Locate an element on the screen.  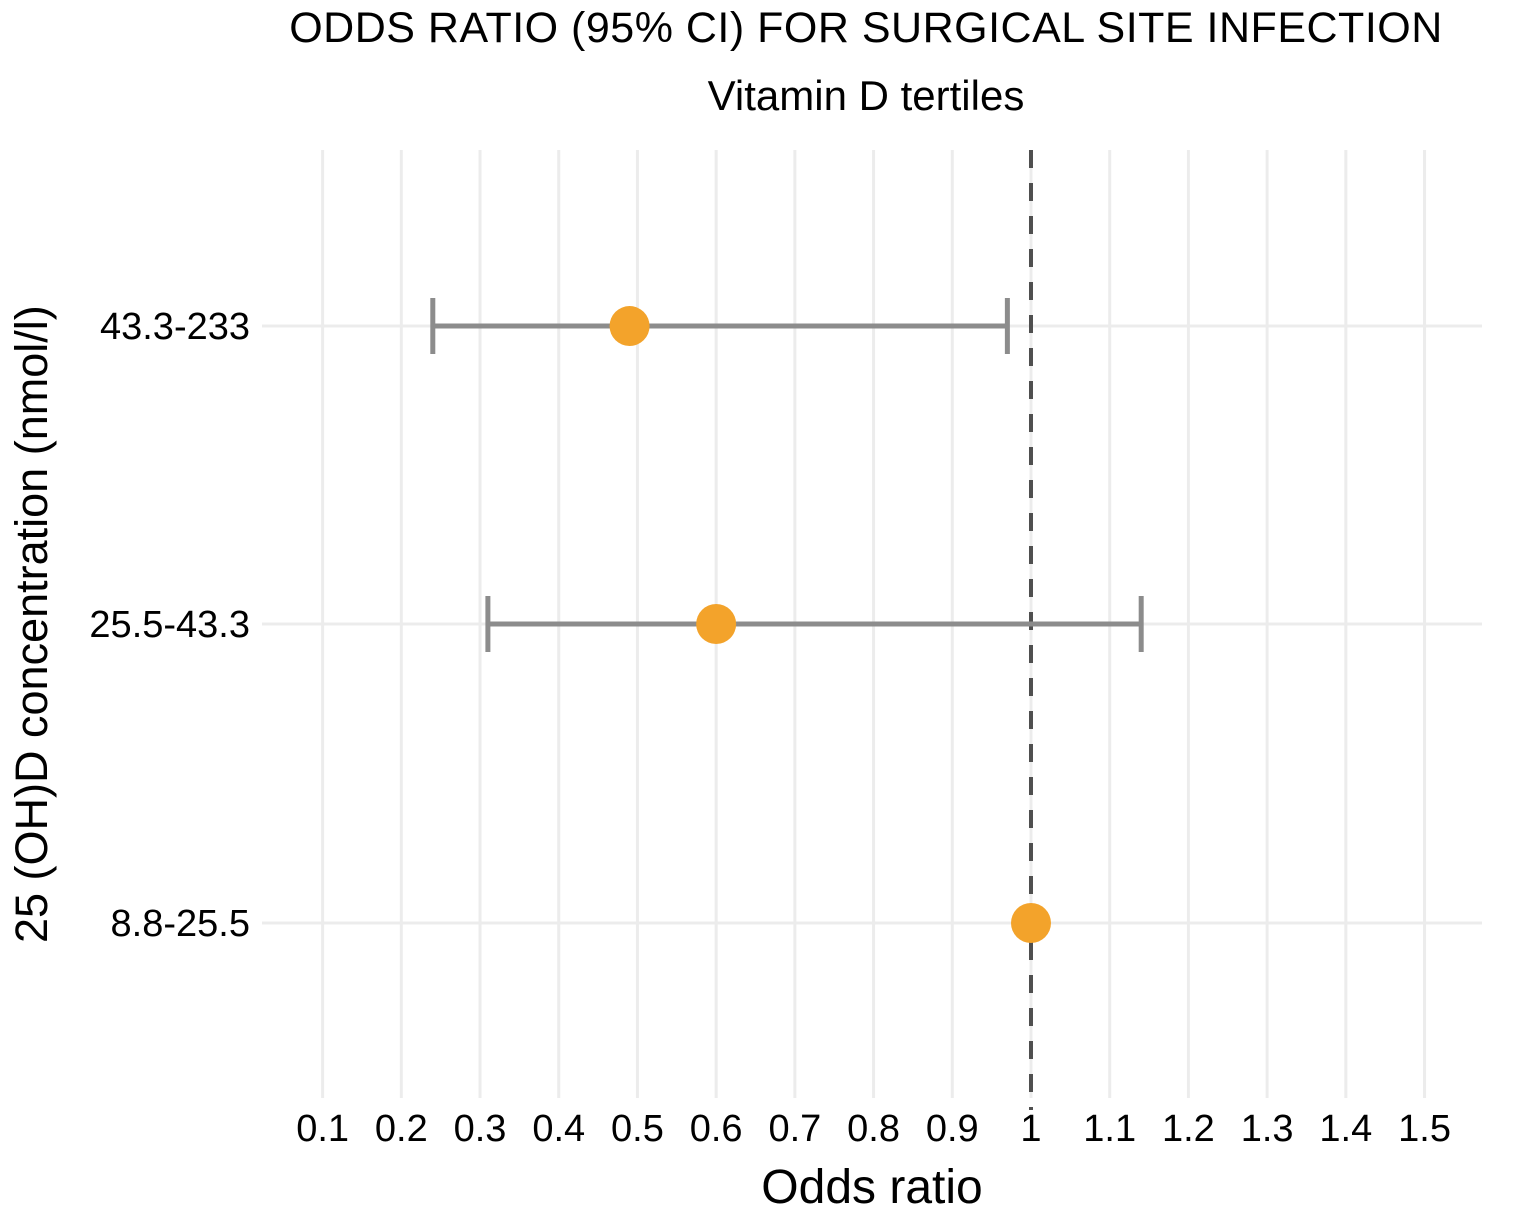
y-tick-label: 25.5-43.3 is located at coordinates (169, 625).